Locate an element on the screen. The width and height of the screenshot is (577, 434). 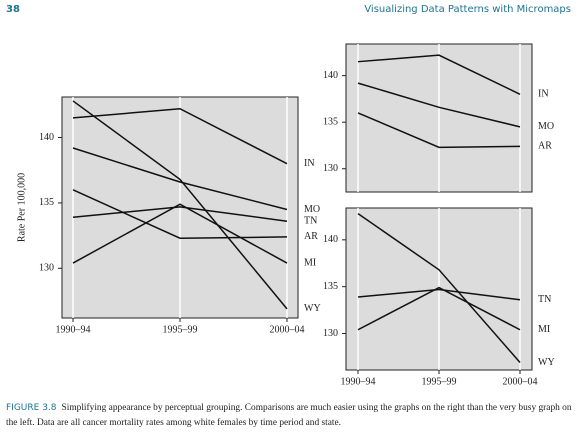
y-axis-title: Rate Per 100,000 is located at coordinates (21, 207).